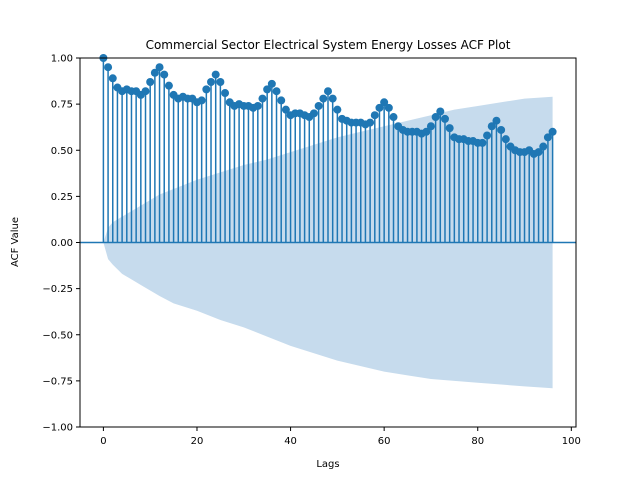  Describe the element at coordinates (477, 441) in the screenshot. I see `x-tick-label: 80` at that location.